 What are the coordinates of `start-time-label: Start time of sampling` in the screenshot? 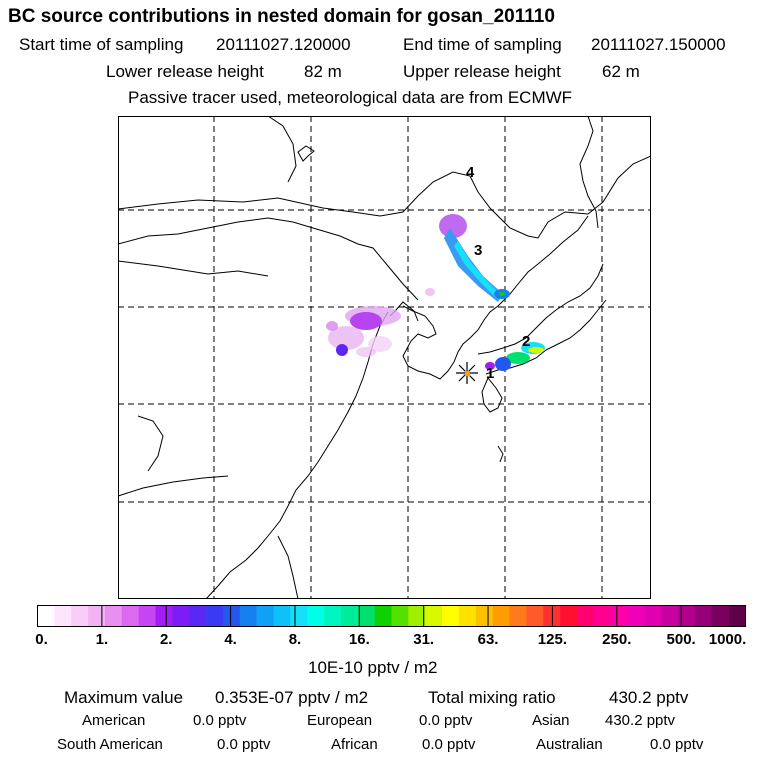 It's located at (101, 44).